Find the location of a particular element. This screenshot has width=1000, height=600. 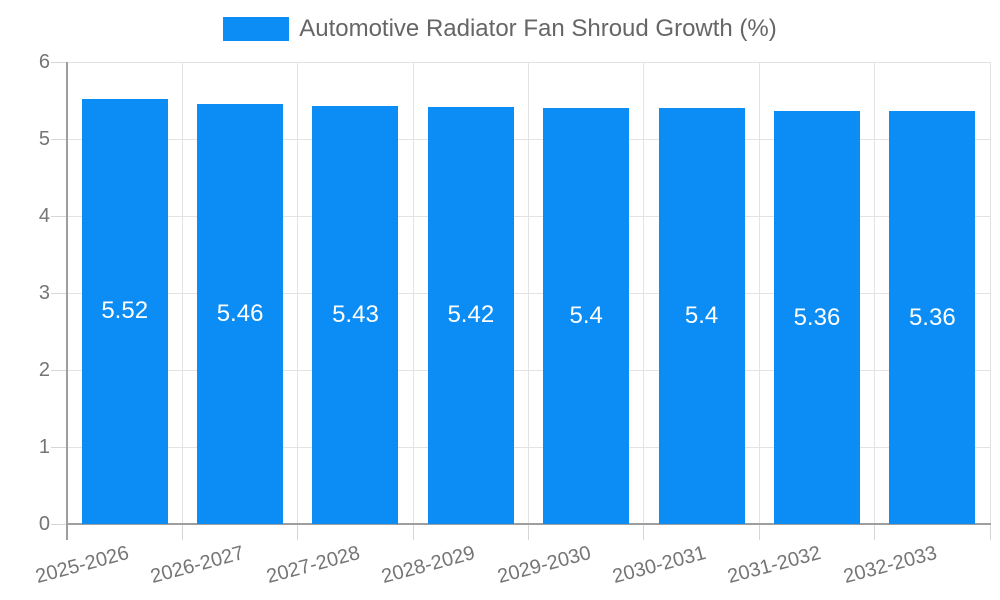

bar-value-label: 5.52 is located at coordinates (125, 311).